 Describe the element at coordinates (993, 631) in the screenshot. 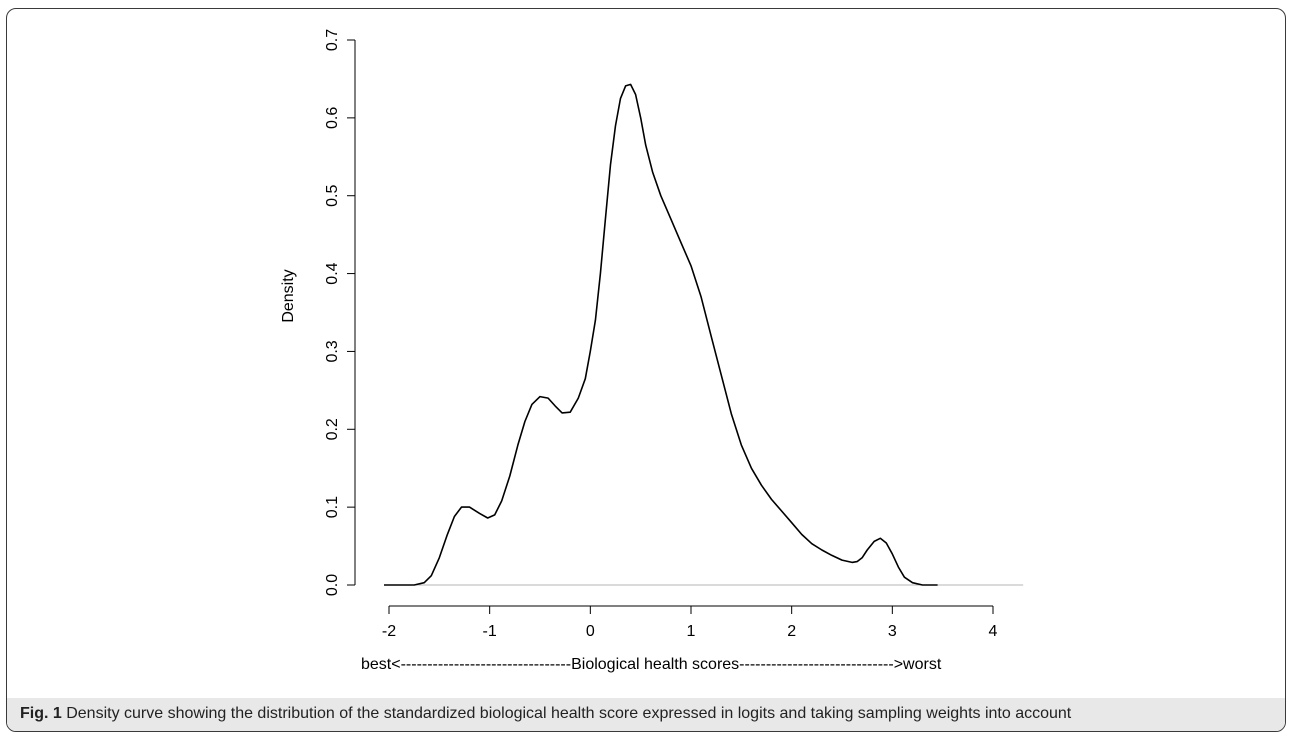

I see `x-tick-label: 4` at that location.